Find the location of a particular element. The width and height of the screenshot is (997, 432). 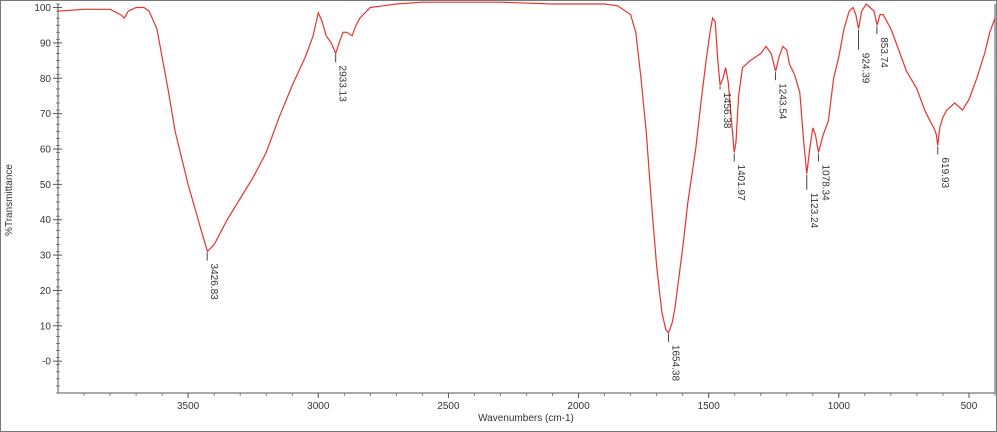

peak-label: 1078.34 is located at coordinates (824, 183).